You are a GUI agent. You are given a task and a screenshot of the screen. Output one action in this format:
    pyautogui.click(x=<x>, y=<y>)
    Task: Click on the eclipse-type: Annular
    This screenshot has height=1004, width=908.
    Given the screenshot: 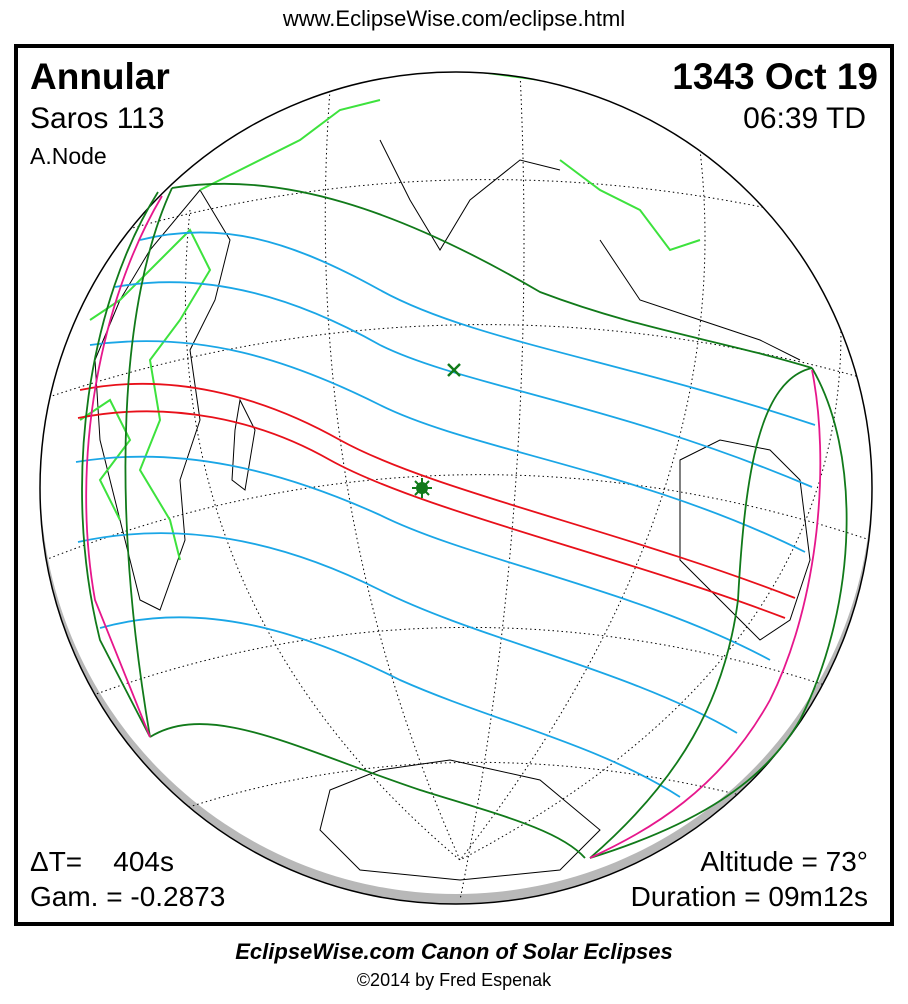 What is the action you would take?
    pyautogui.click(x=100, y=76)
    